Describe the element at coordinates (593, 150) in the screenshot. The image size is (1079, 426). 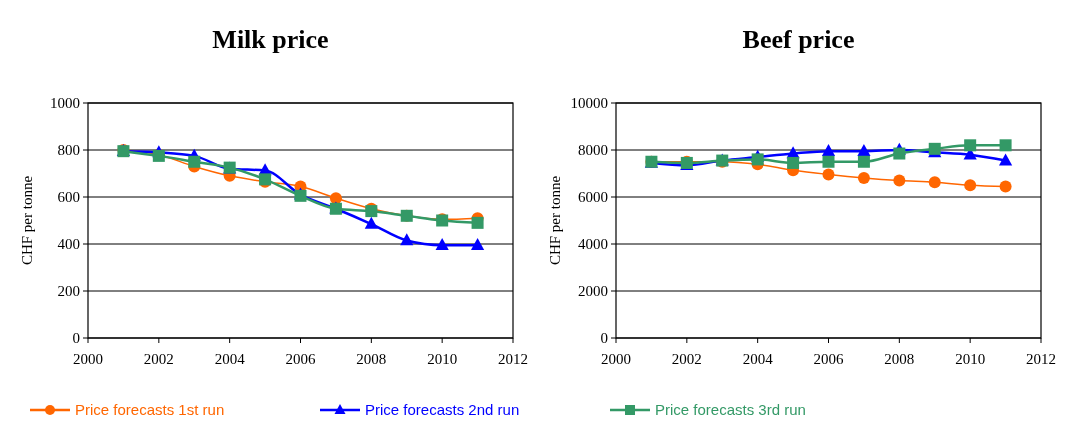
I see `y-tick-label: 8000` at that location.